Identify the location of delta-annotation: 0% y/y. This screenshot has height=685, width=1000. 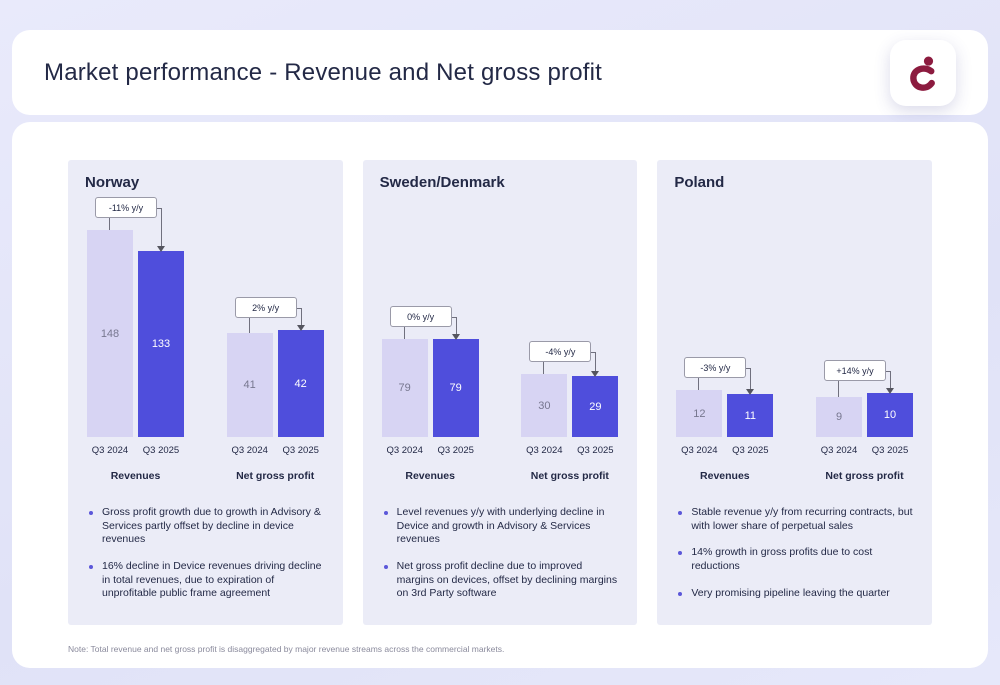
(420, 316).